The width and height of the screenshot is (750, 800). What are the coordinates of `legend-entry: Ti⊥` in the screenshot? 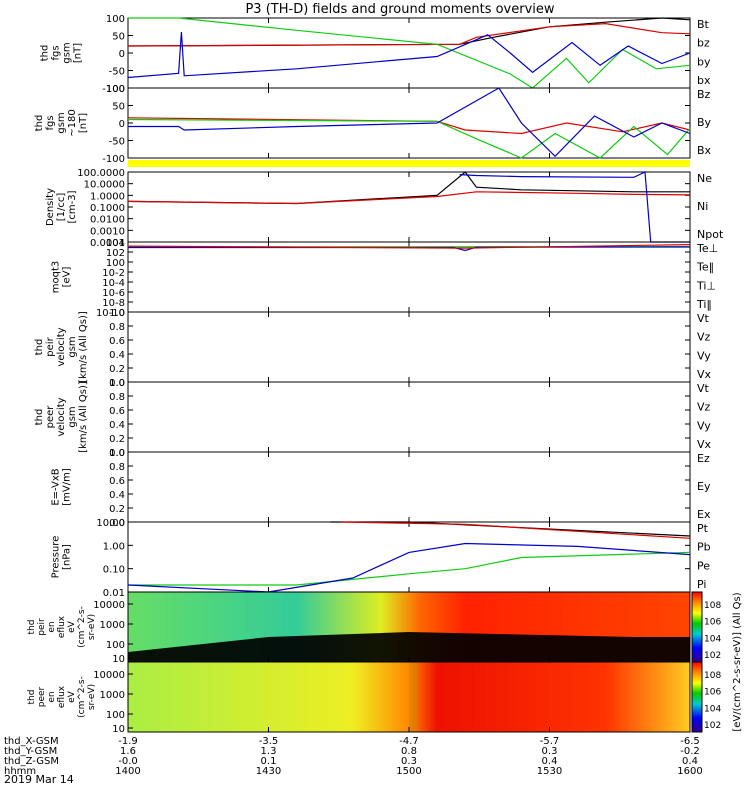 It's located at (706, 285).